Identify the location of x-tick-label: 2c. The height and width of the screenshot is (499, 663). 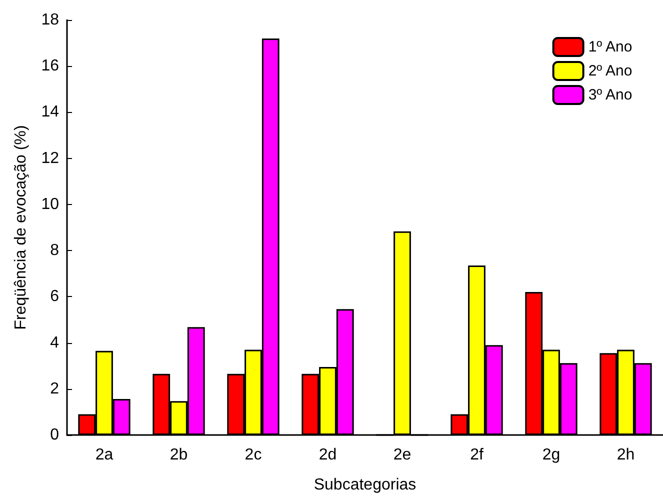
(253, 455).